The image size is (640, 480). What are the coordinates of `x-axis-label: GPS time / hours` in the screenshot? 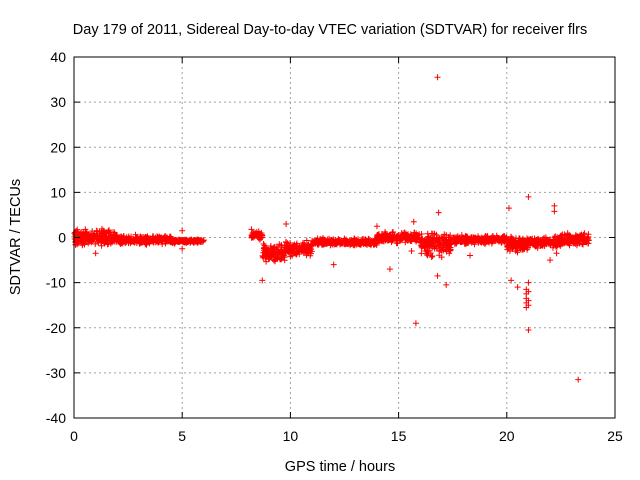 It's located at (340, 467).